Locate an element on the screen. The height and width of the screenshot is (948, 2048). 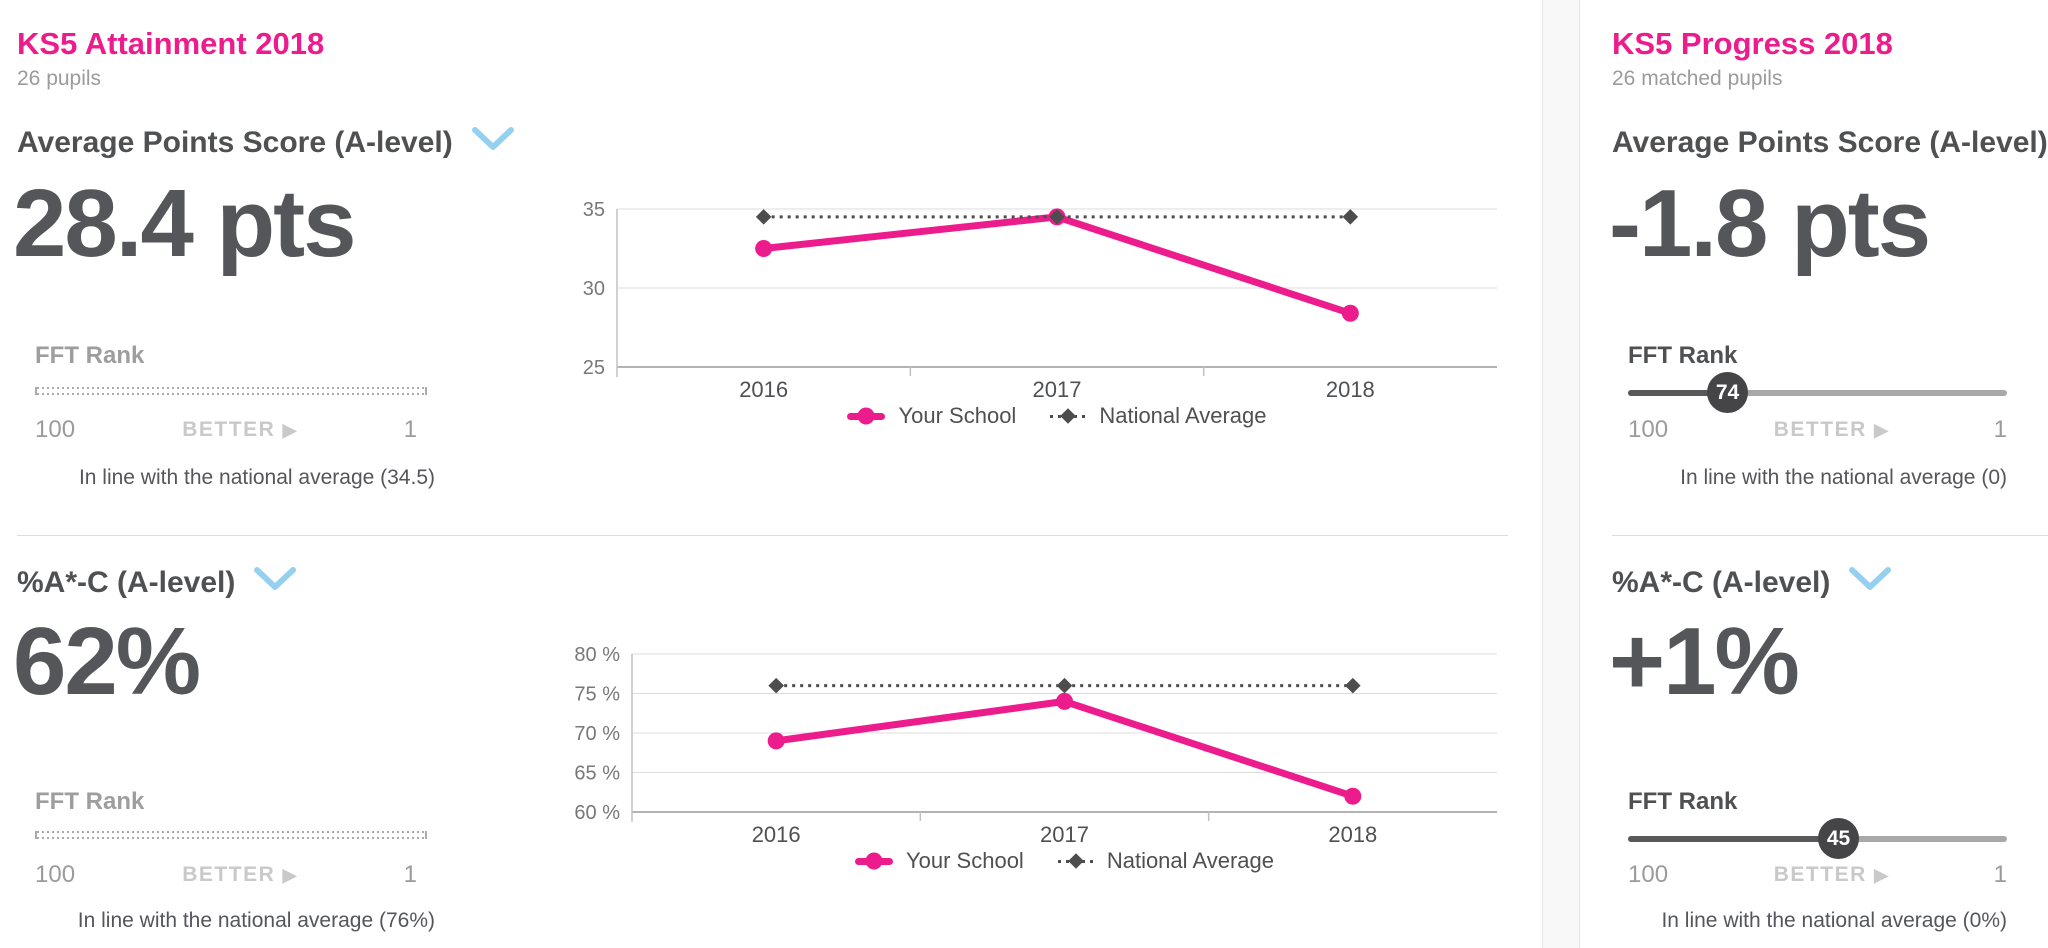
national-average-note: In line with the national average (76%) is located at coordinates (256, 920).